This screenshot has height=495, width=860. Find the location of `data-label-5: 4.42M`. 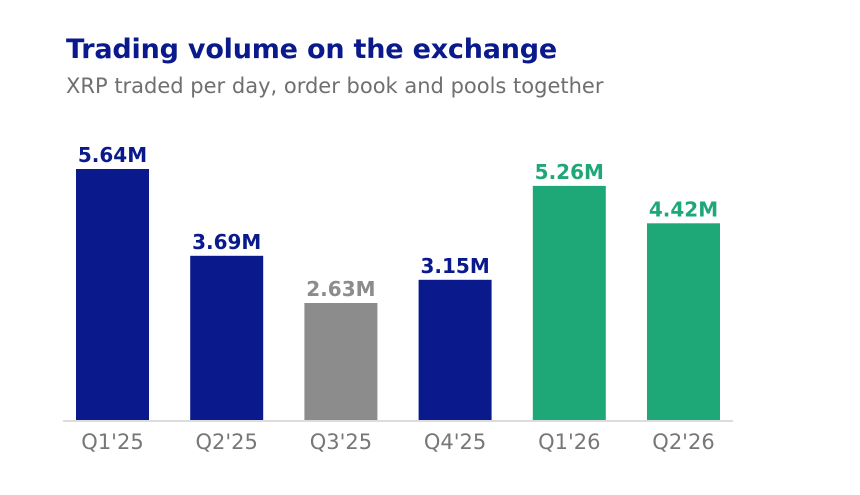

data-label-5: 4.42M is located at coordinates (683, 209).